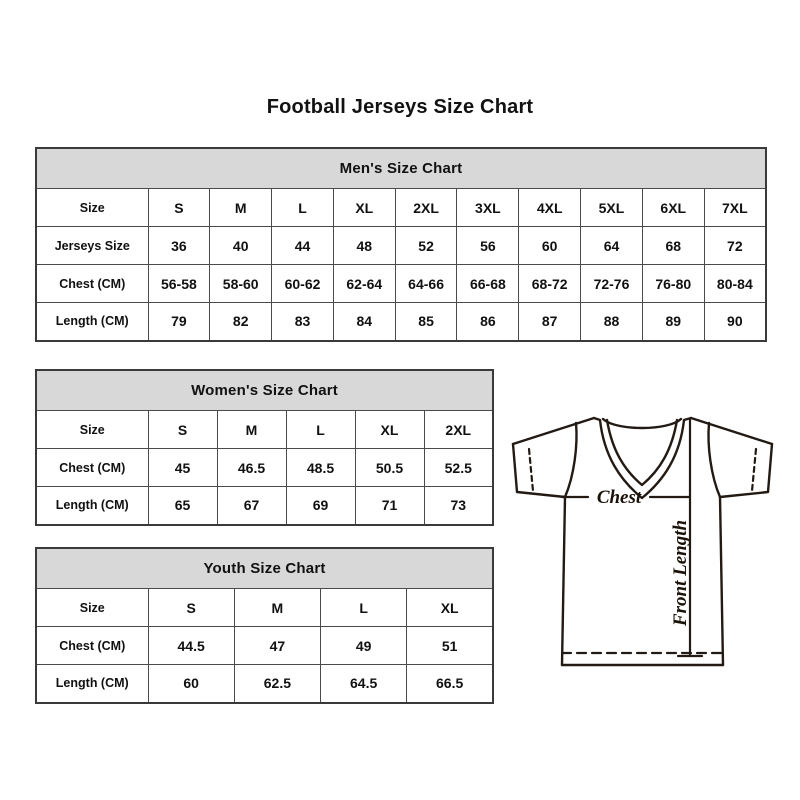  I want to click on table-row: Length (CM) 65 67 69 71 73, so click(264, 505).